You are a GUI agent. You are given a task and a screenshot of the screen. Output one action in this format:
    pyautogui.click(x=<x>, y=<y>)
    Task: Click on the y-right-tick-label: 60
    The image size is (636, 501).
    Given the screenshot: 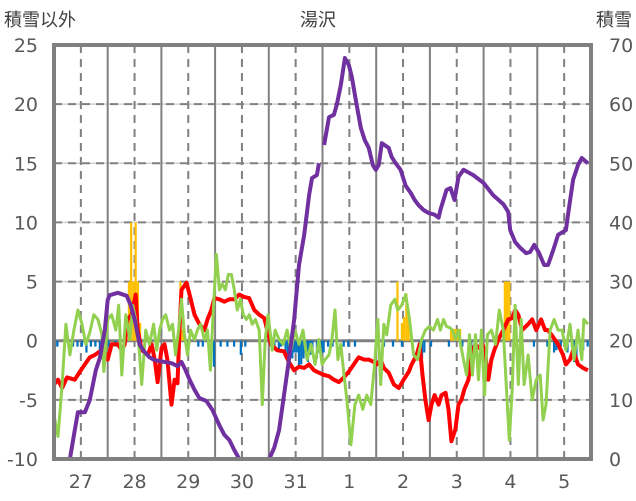 What is the action you would take?
    pyautogui.click(x=621, y=105)
    